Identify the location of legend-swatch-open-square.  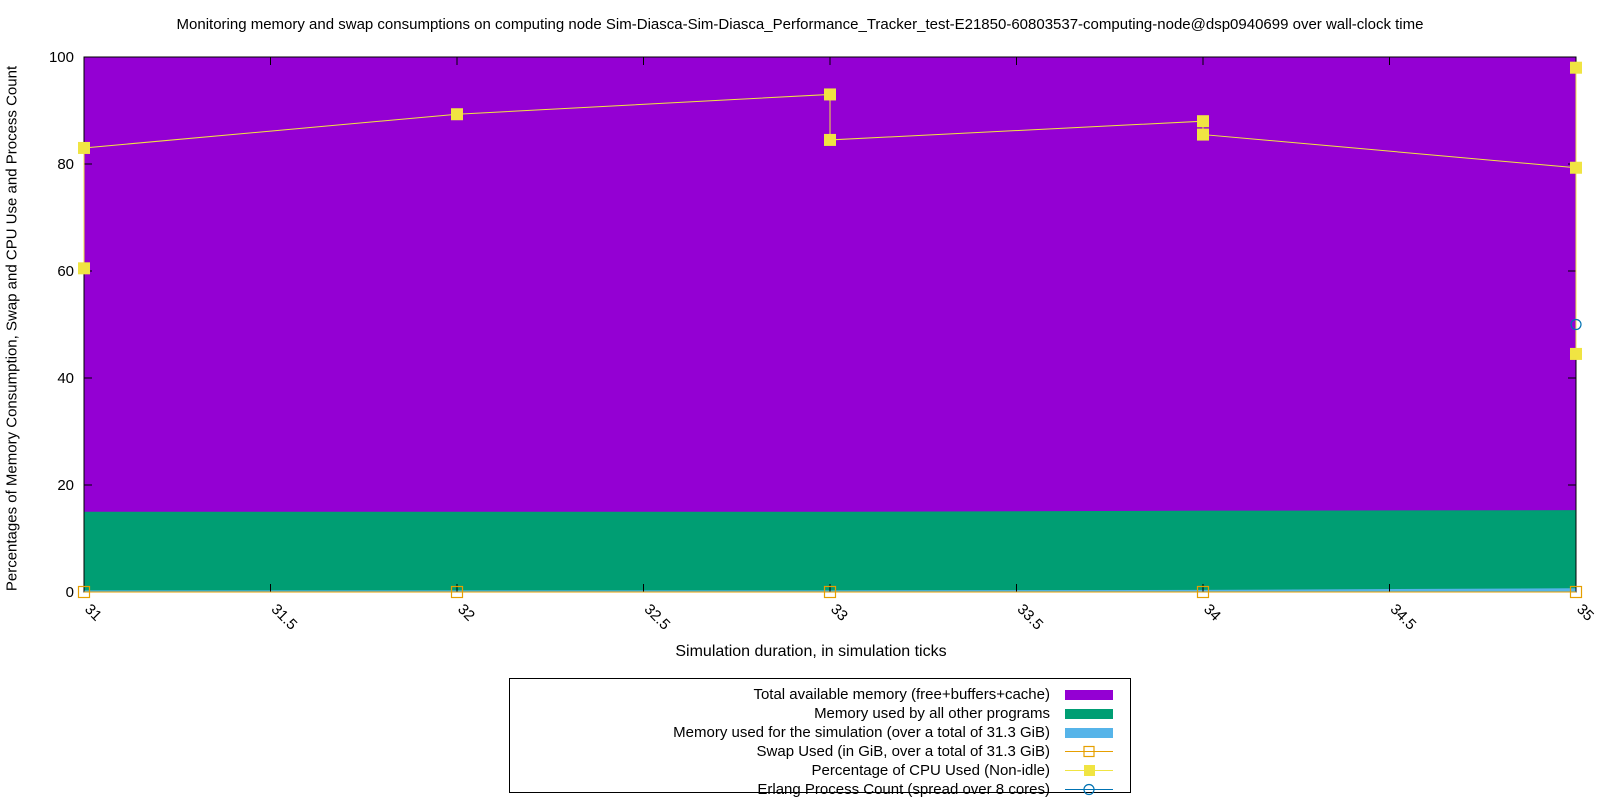
(1089, 751).